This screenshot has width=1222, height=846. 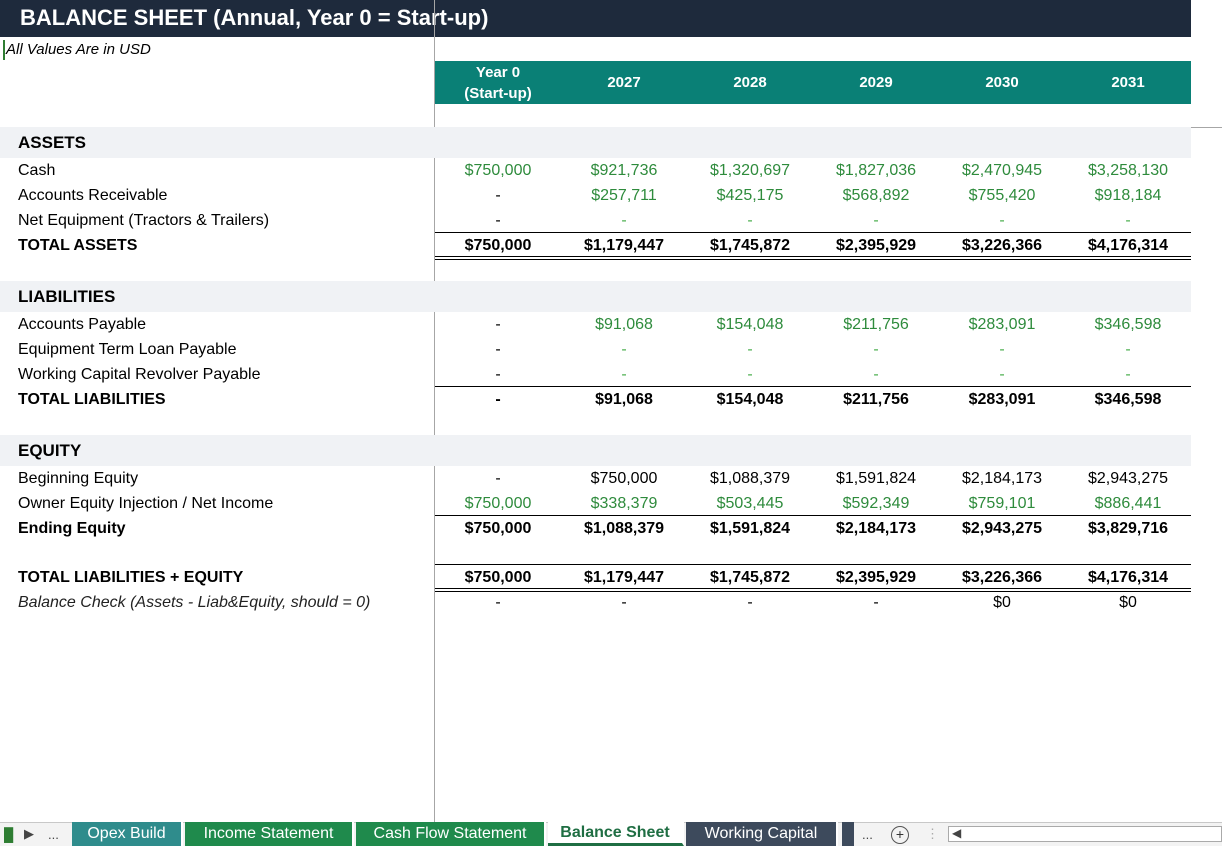 I want to click on row-label-ap: Accounts Payable, so click(x=82, y=324).